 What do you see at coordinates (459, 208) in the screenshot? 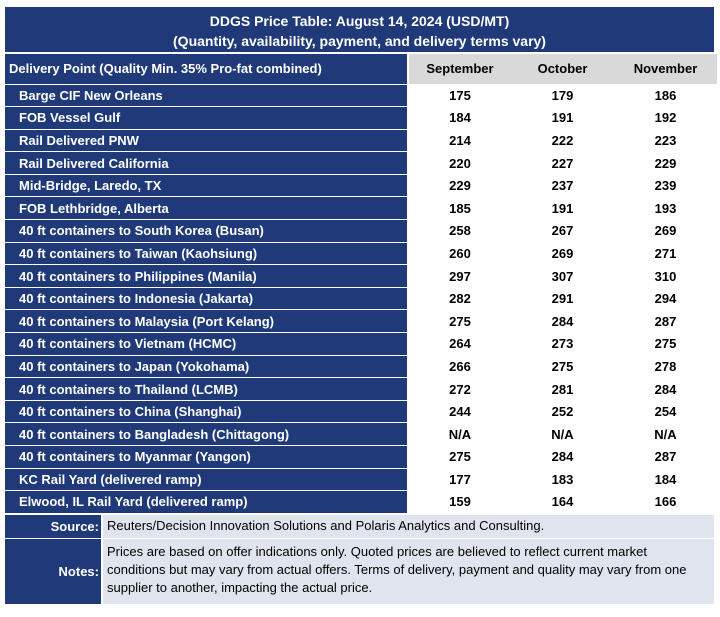
I see `price-cell-september: 185` at bounding box center [459, 208].